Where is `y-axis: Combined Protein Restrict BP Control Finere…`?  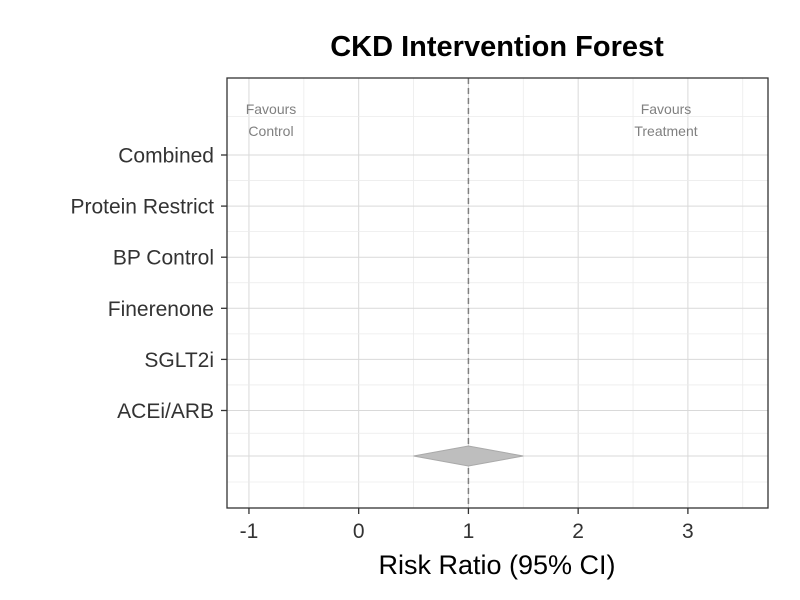
y-axis: Combined Protein Restrict BP Control Finere… is located at coordinates (148, 284).